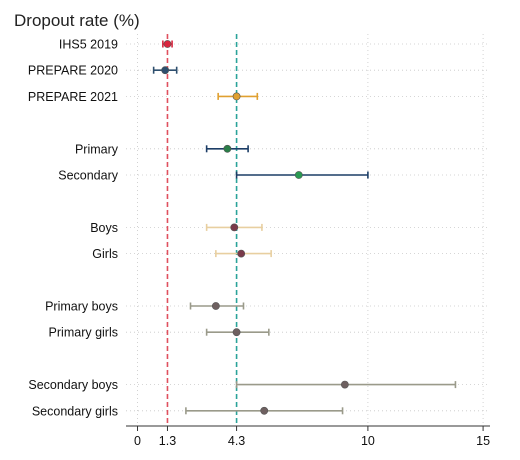  I want to click on chart-title: Dropout rate (%), so click(77, 20).